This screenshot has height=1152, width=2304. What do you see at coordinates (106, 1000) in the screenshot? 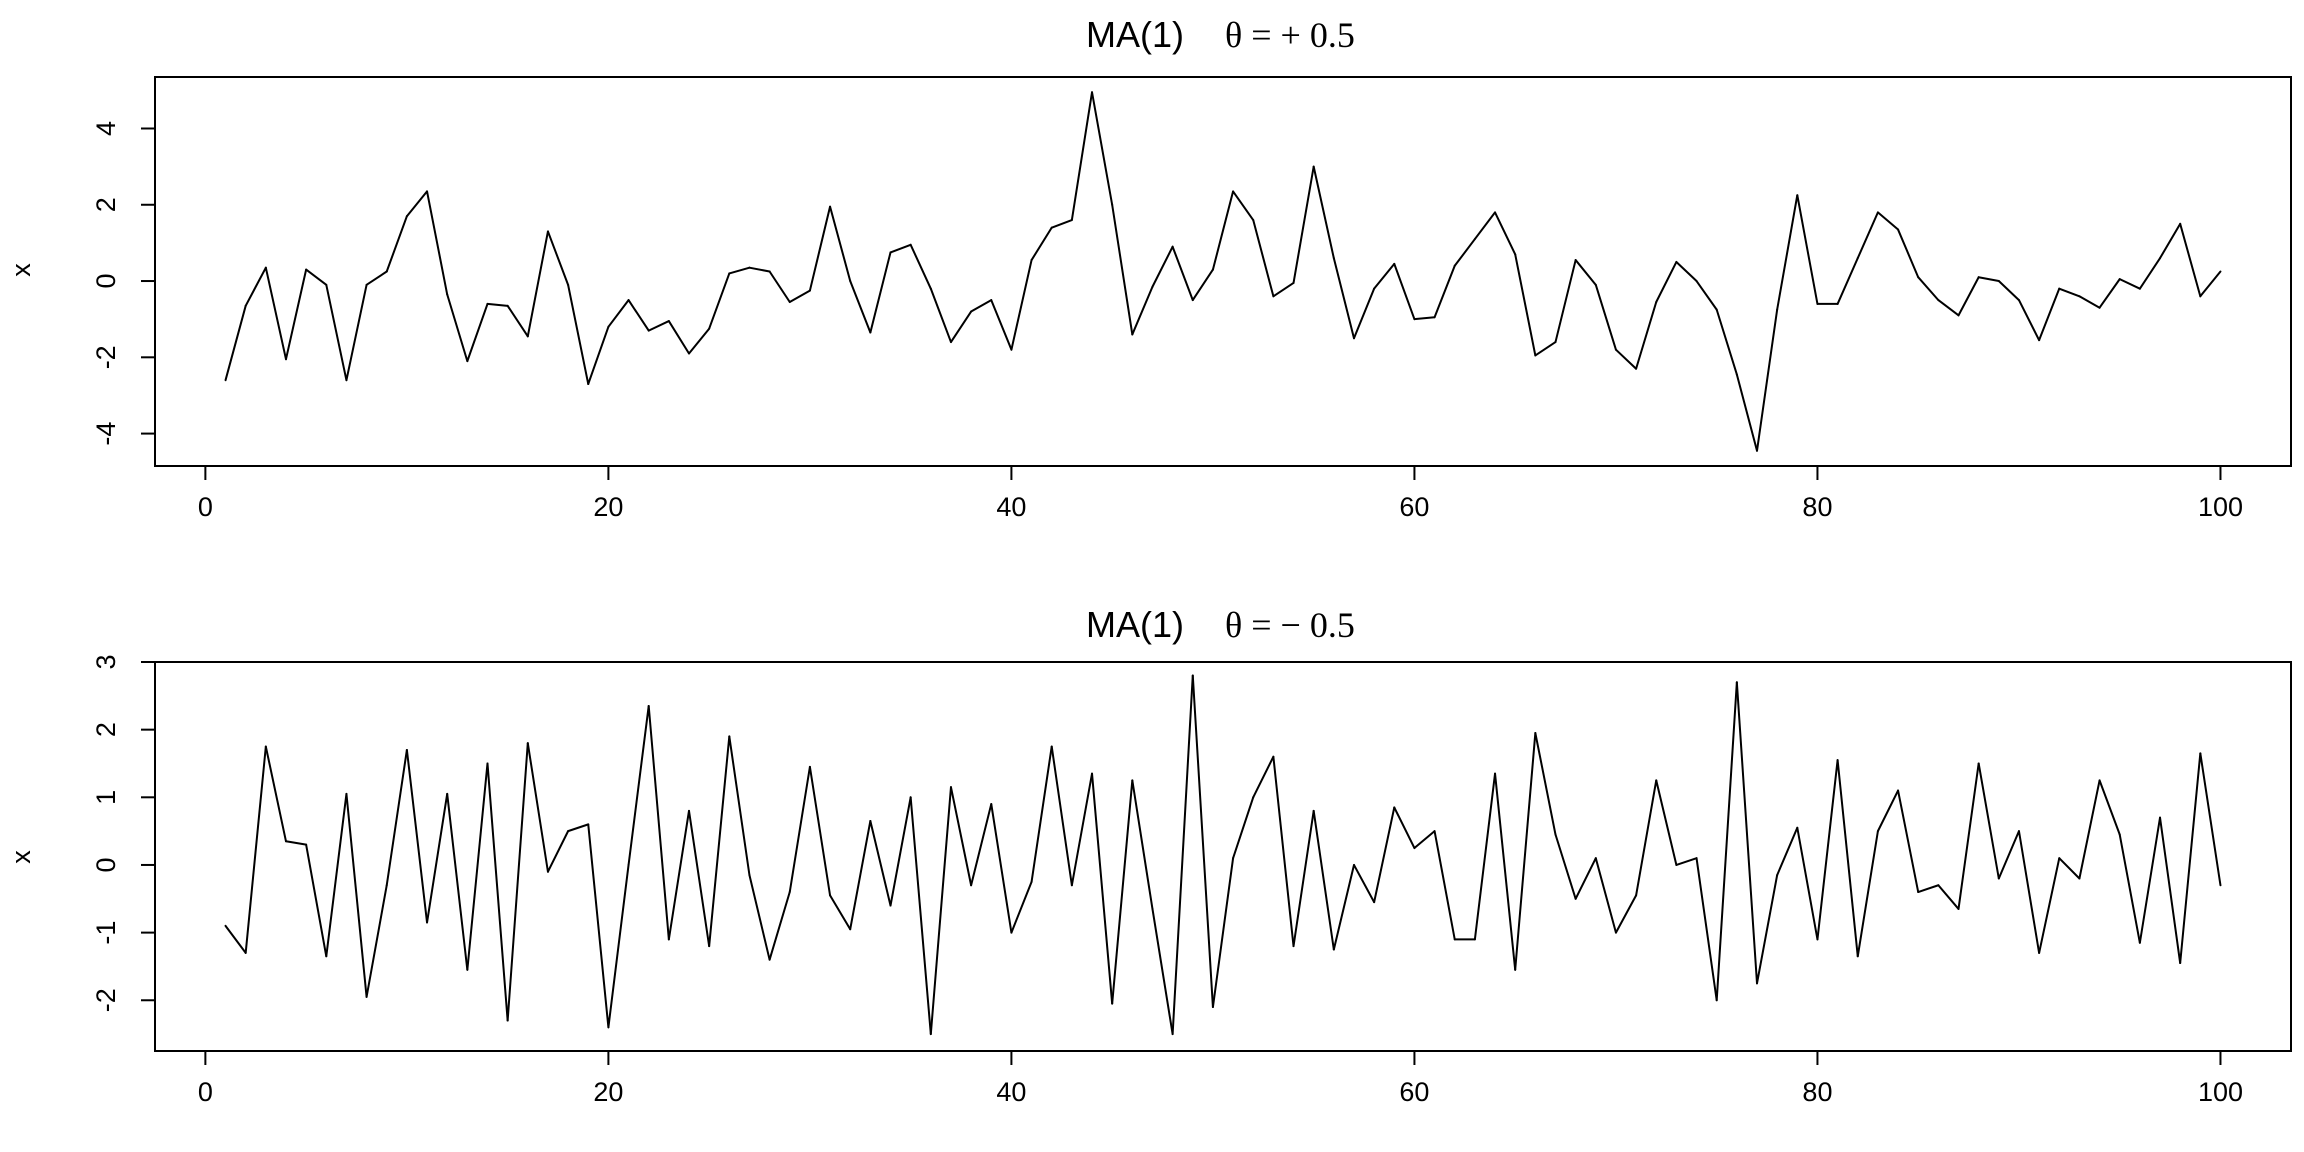
I see `y-tick-label: -2` at bounding box center [106, 1000].